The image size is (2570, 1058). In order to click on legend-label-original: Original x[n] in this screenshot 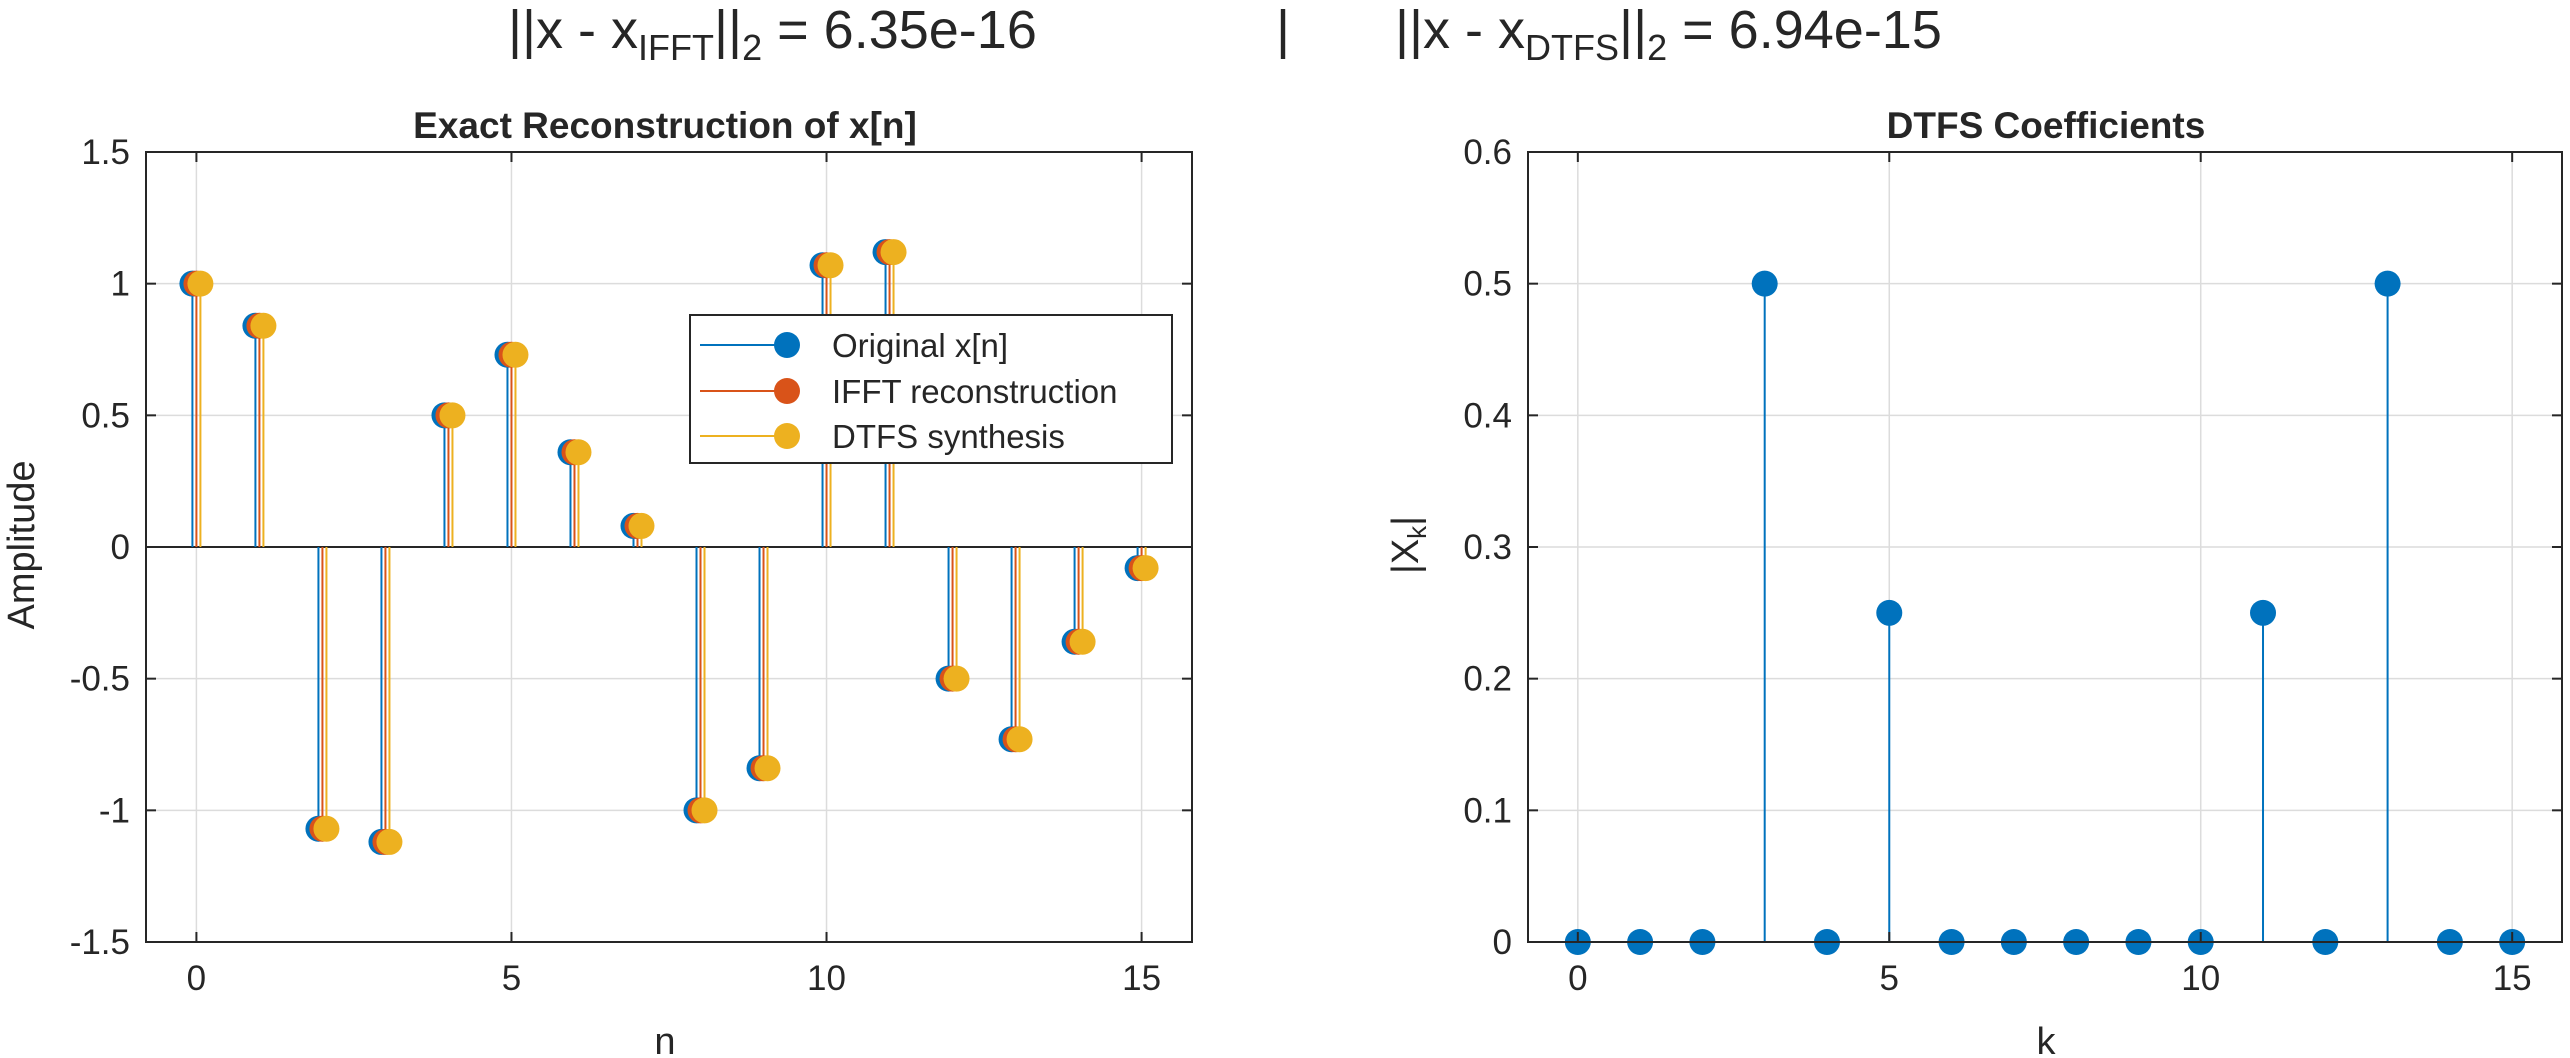, I will do `click(920, 345)`.